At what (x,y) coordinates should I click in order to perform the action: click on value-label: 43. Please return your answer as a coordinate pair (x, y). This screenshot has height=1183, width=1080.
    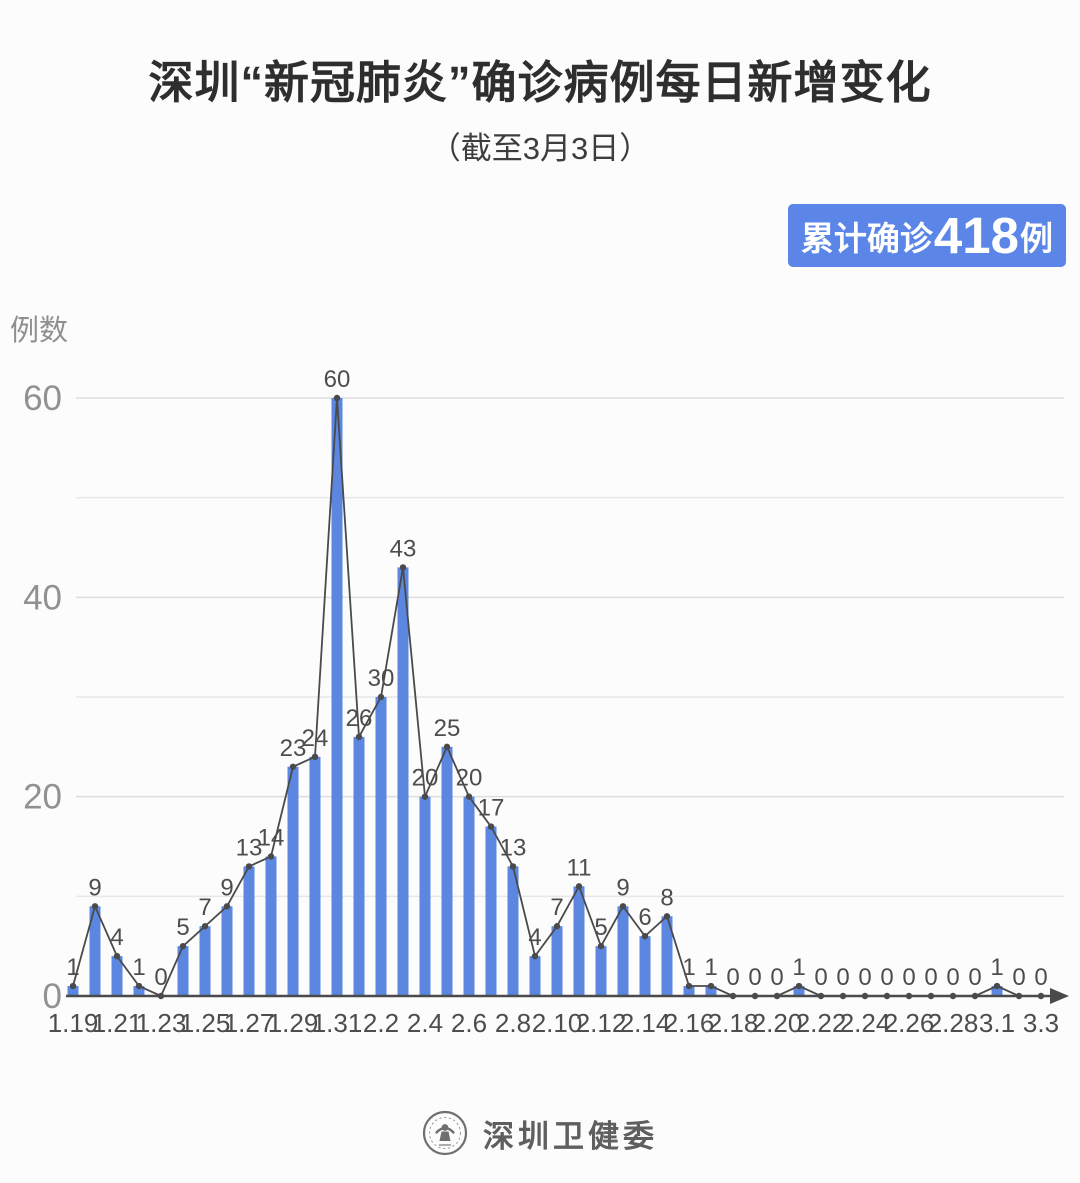
    Looking at the image, I should click on (403, 548).